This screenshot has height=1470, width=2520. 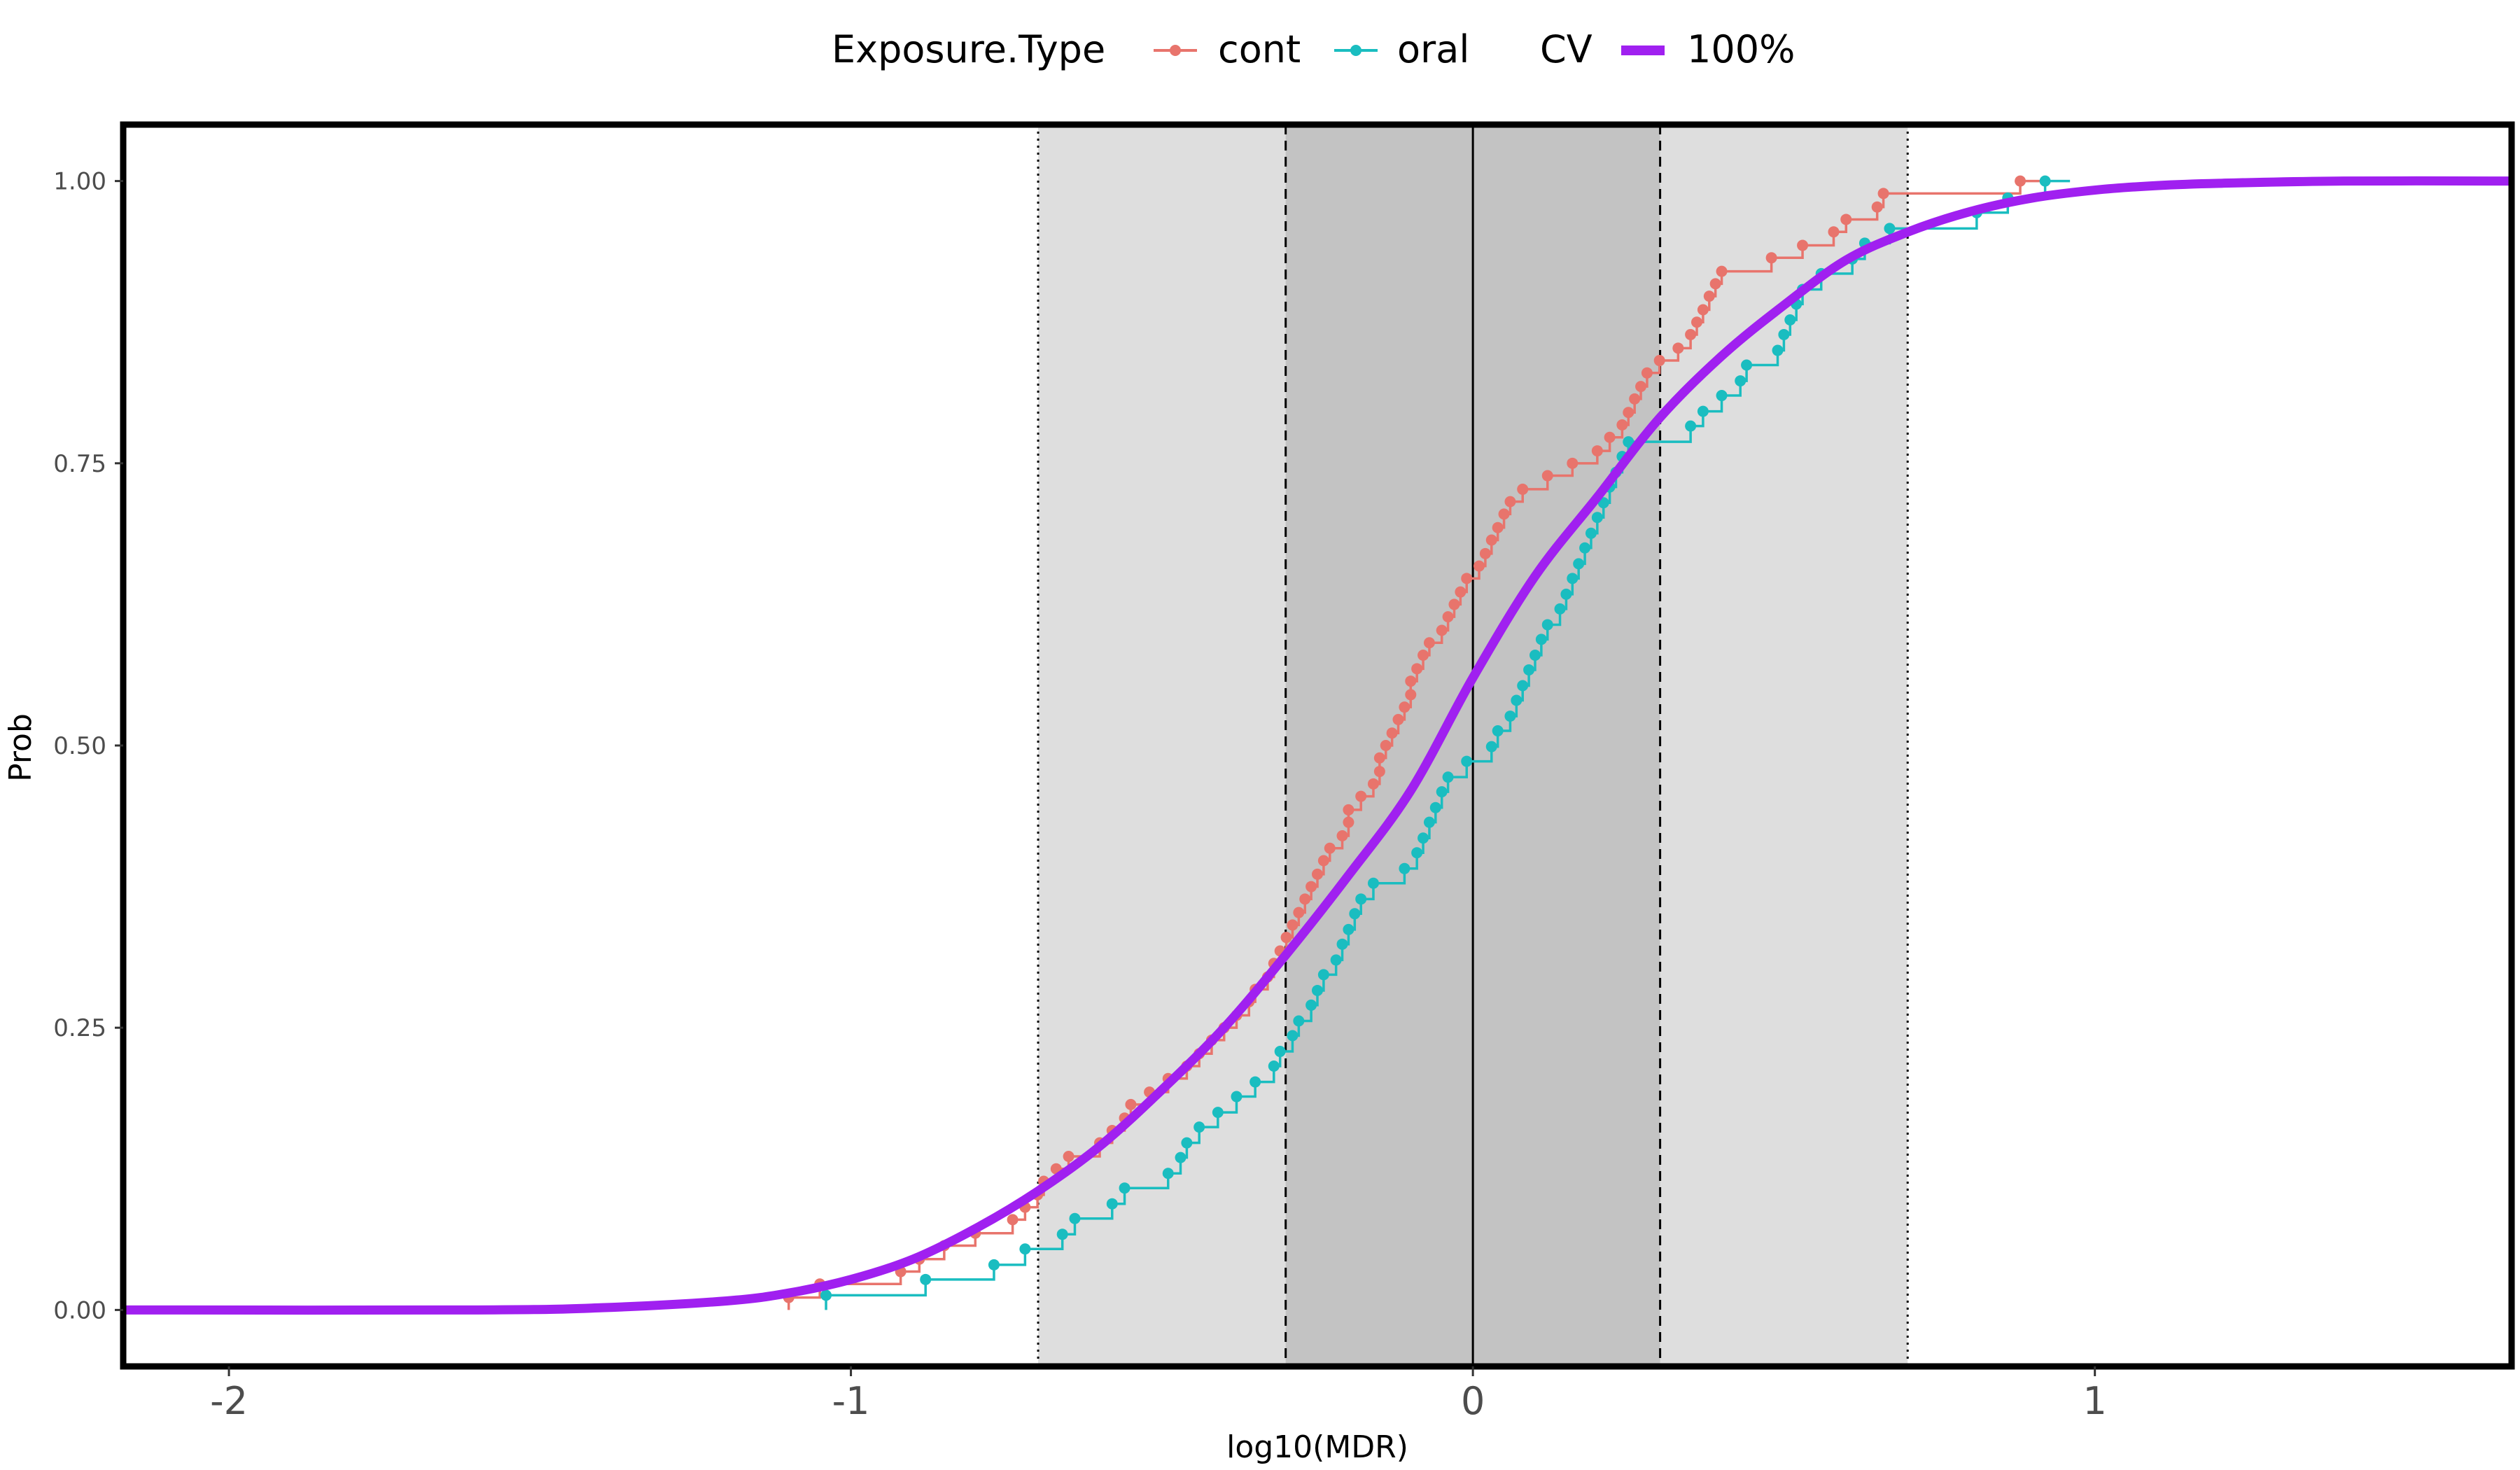 I want to click on y-tick-label: 1.00, so click(x=79, y=182).